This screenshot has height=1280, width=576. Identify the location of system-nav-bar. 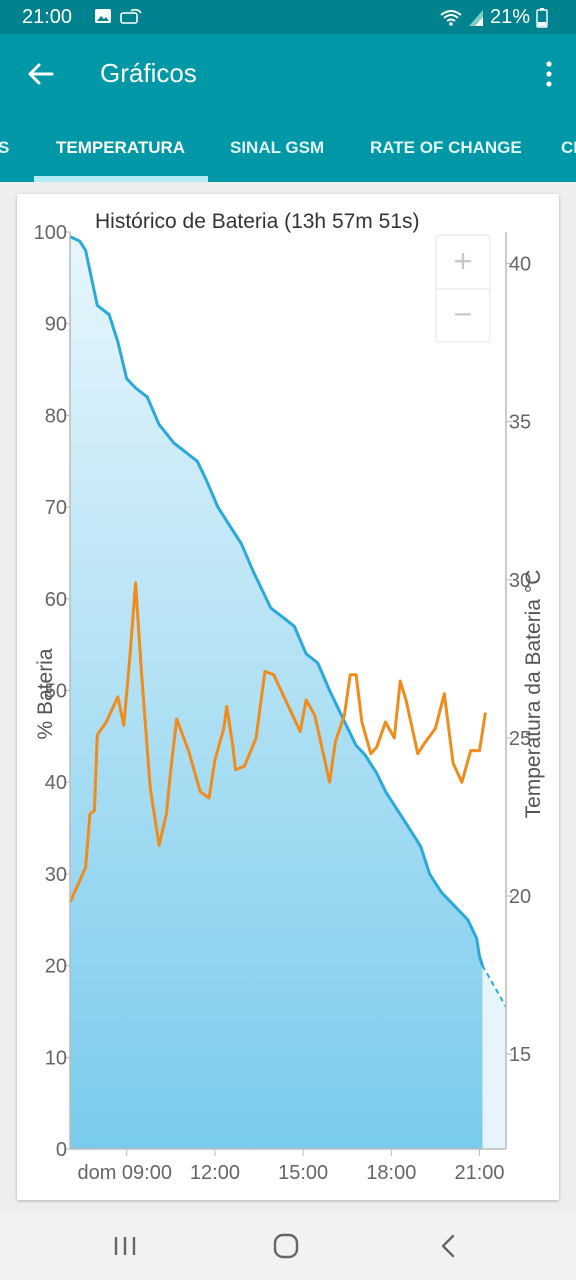
(288, 1246).